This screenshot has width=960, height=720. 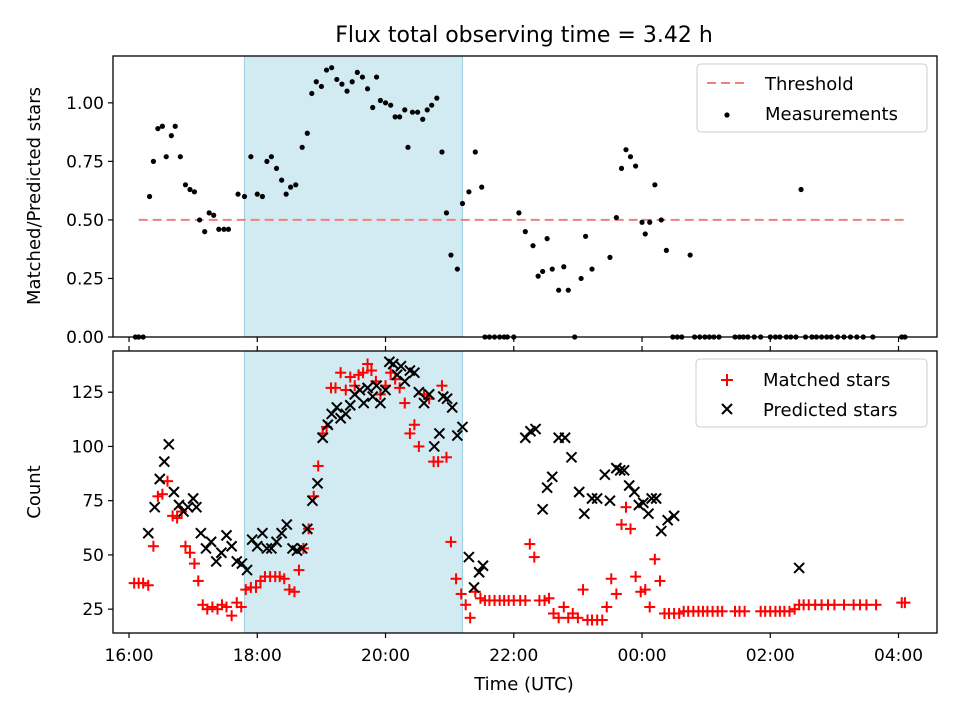 I want to click on figure-title: Flux total observing time = 3.42 h, so click(x=524, y=35).